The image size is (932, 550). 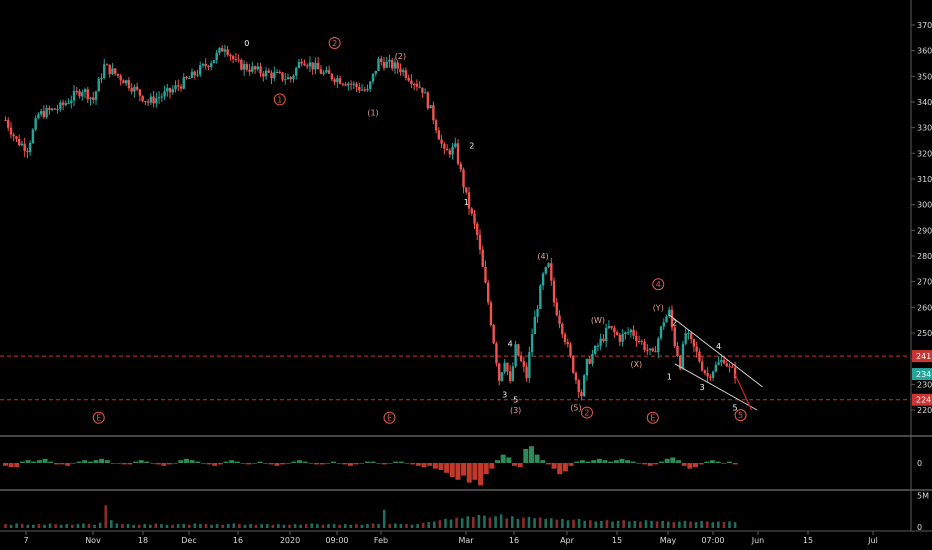 What do you see at coordinates (515, 410) in the screenshot?
I see `wave-label: (3)` at bounding box center [515, 410].